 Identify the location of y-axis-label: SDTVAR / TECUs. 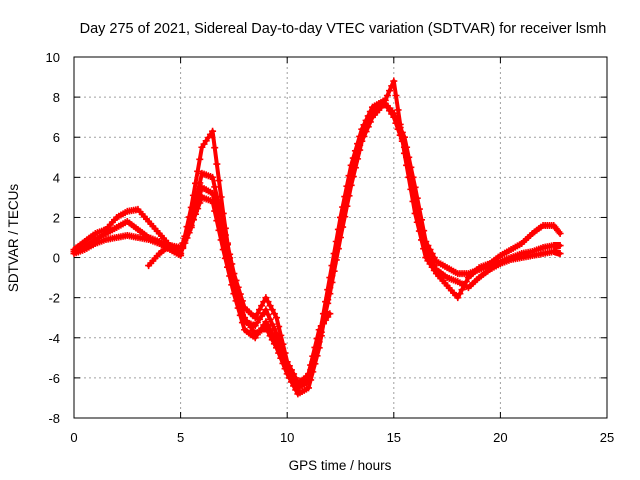
(13, 238).